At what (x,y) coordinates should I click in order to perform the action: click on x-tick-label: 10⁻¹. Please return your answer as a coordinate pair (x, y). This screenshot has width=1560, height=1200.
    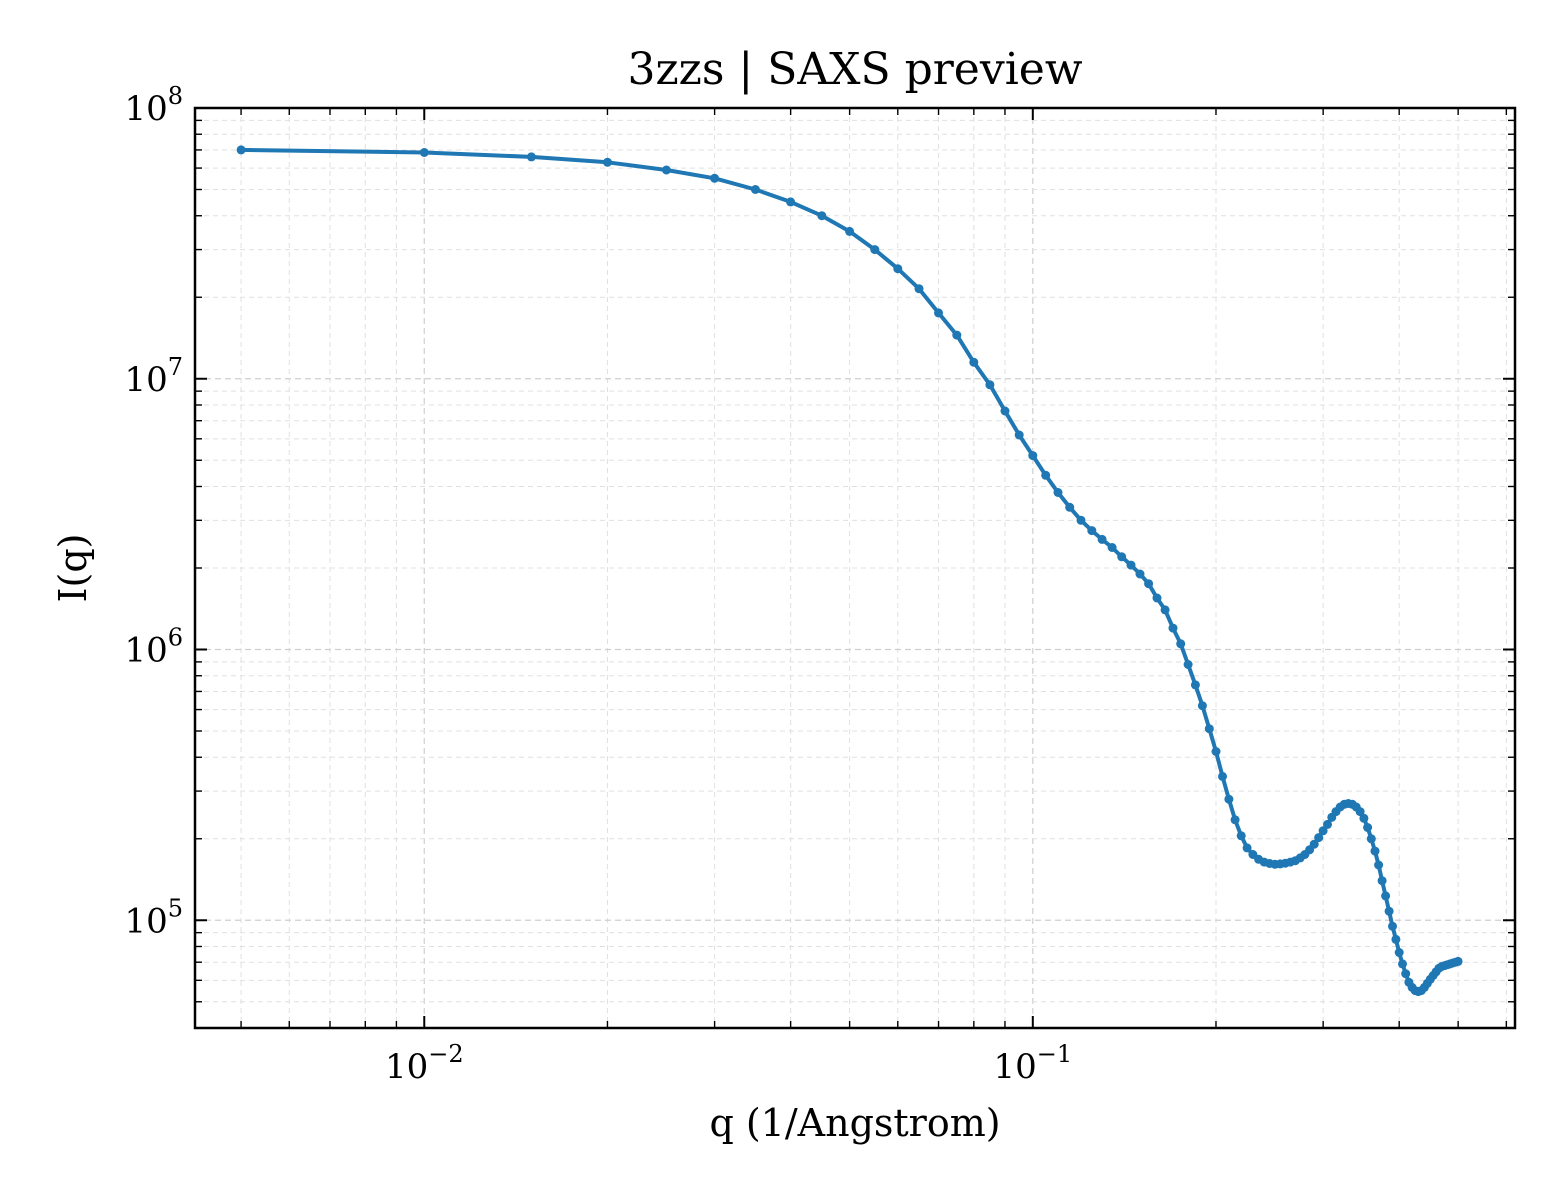
    Looking at the image, I should click on (1032, 1063).